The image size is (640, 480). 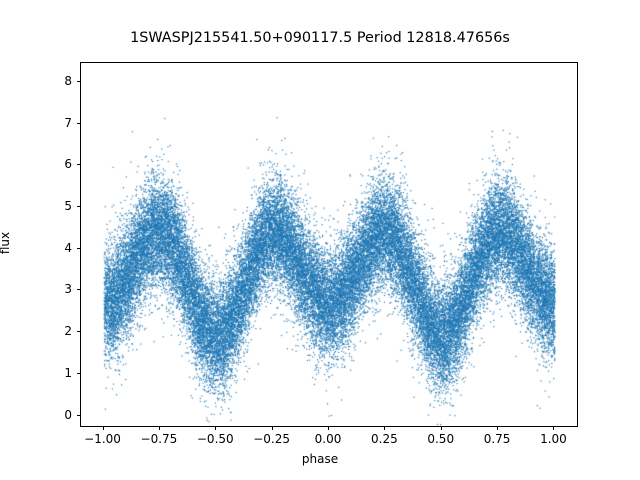 What do you see at coordinates (328, 439) in the screenshot?
I see `x-tick-label: 0.00` at bounding box center [328, 439].